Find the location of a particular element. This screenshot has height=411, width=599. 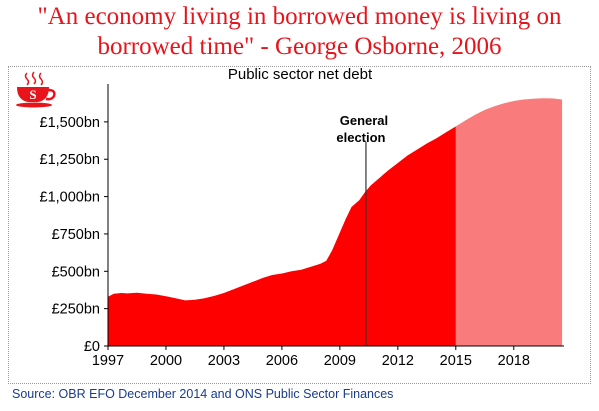

forecast-area is located at coordinates (509, 222).